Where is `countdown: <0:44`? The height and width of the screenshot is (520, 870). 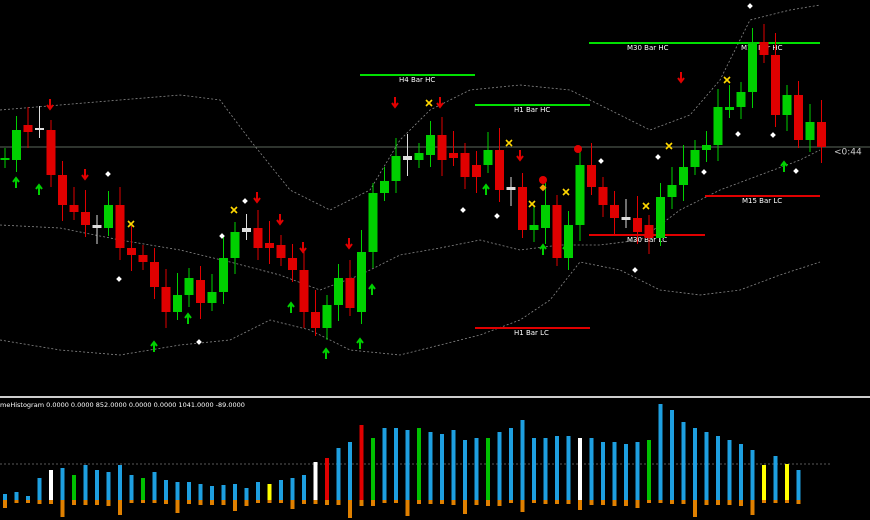 countdown: <0:44 is located at coordinates (848, 153).